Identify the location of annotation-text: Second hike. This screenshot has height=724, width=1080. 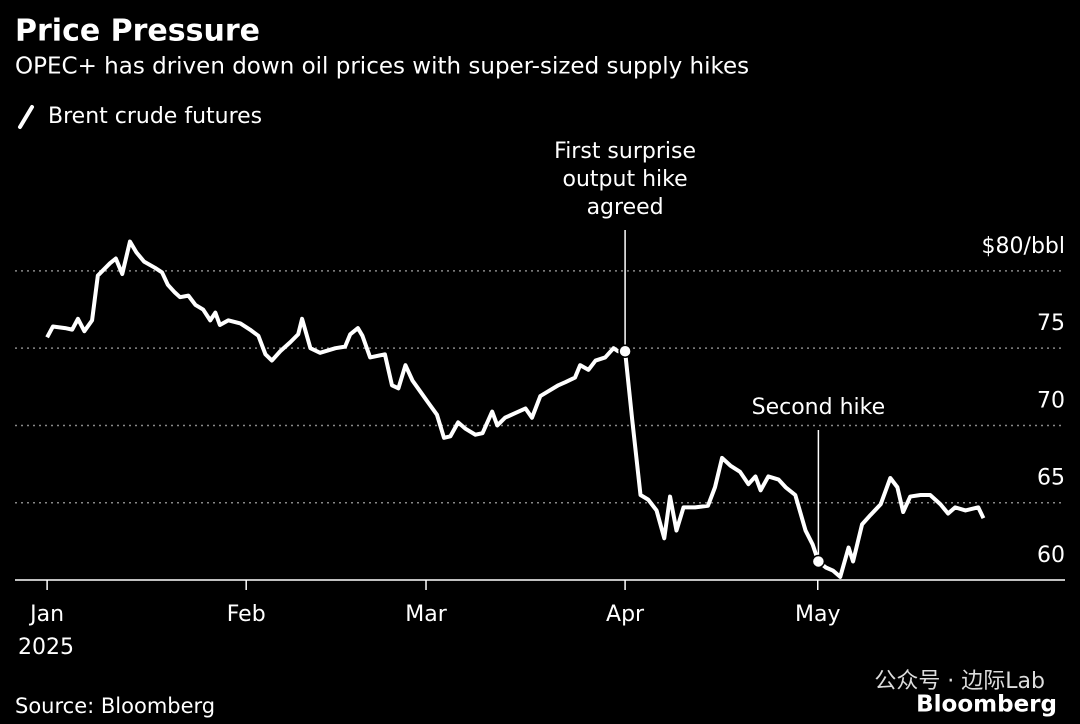
(819, 407).